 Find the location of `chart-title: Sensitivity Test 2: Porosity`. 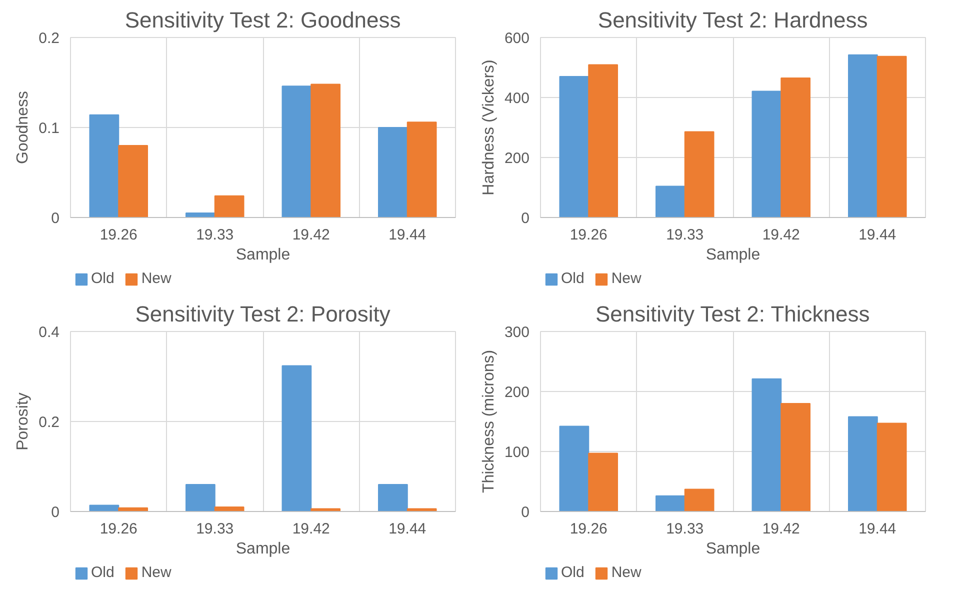

chart-title: Sensitivity Test 2: Porosity is located at coordinates (262, 314).